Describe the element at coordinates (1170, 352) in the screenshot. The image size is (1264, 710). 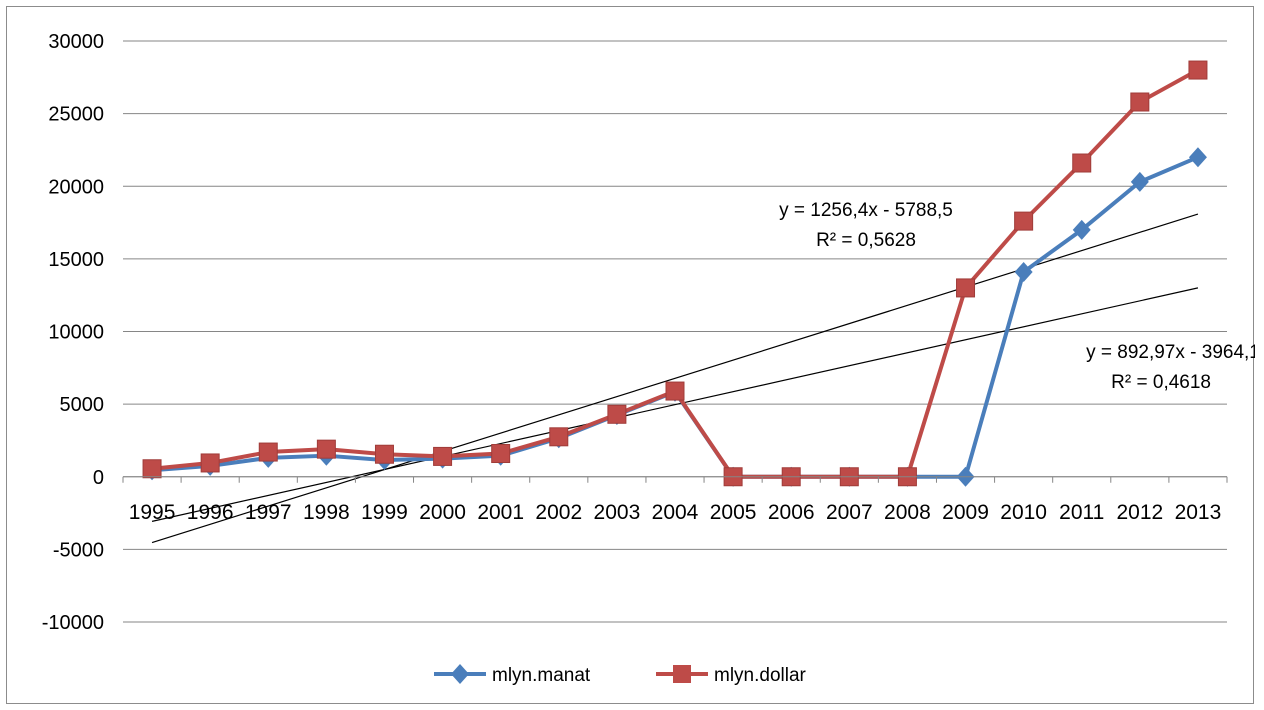
I see `trendline-equation: y = 892,97x - 3964,1` at that location.